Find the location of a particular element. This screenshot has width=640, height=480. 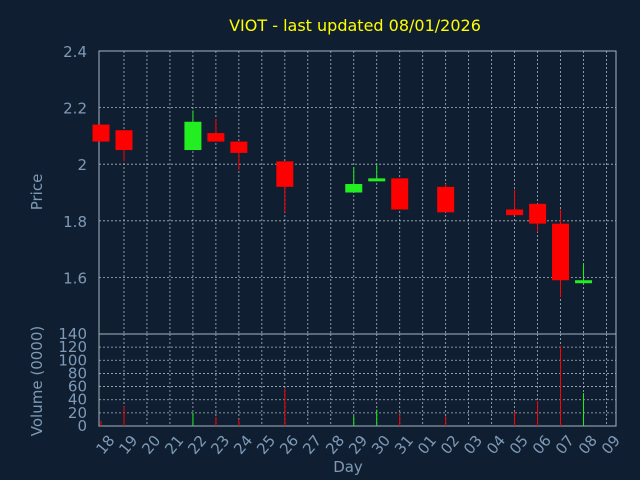

x-tick-label: 24 is located at coordinates (243, 445).